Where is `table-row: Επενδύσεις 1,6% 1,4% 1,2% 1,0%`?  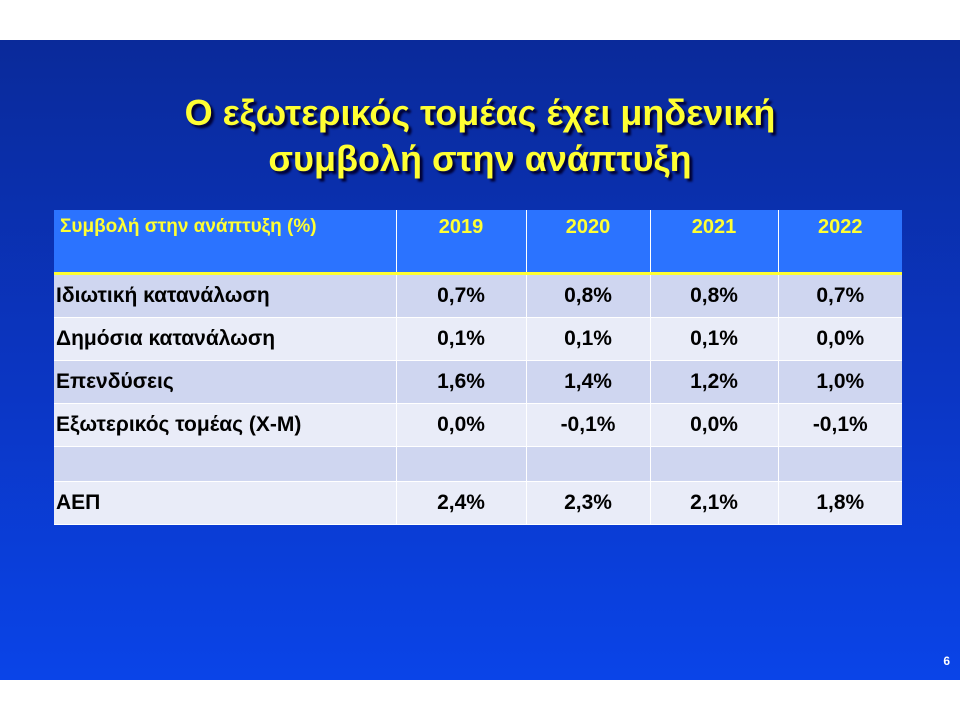 table-row: Επενδύσεις 1,6% 1,4% 1,2% 1,0% is located at coordinates (478, 382).